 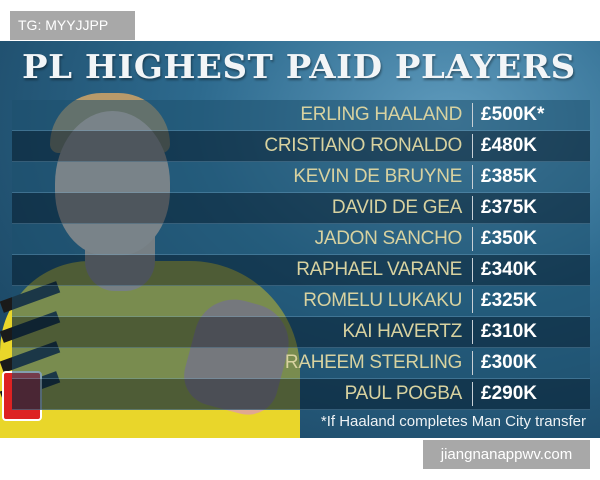 I want to click on table-row: KEVIN DE BRUYNE £385K, so click(x=301, y=177).